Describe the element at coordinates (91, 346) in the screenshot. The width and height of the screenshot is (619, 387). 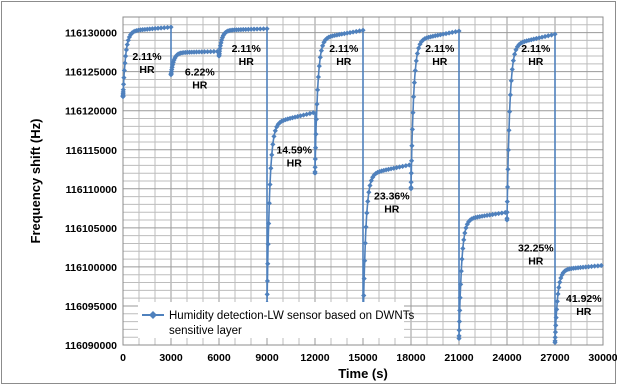
I see `y-tick-label: 116090000` at that location.